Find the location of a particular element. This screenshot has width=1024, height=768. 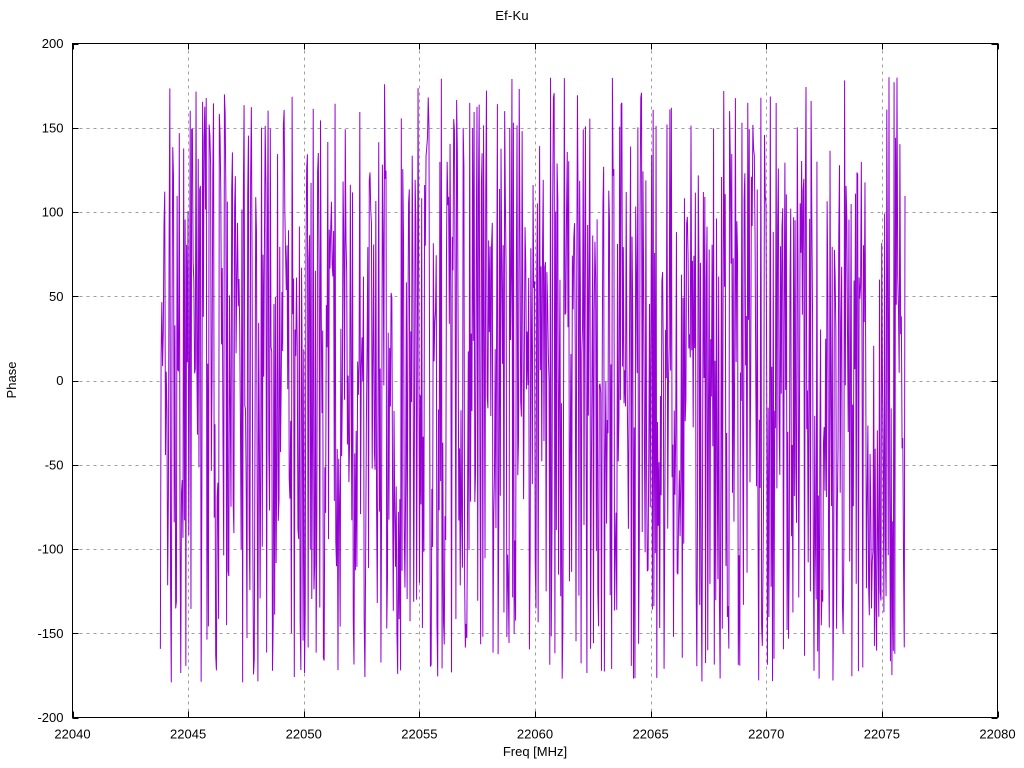

y-tick-label: -50 is located at coordinates (54, 464).